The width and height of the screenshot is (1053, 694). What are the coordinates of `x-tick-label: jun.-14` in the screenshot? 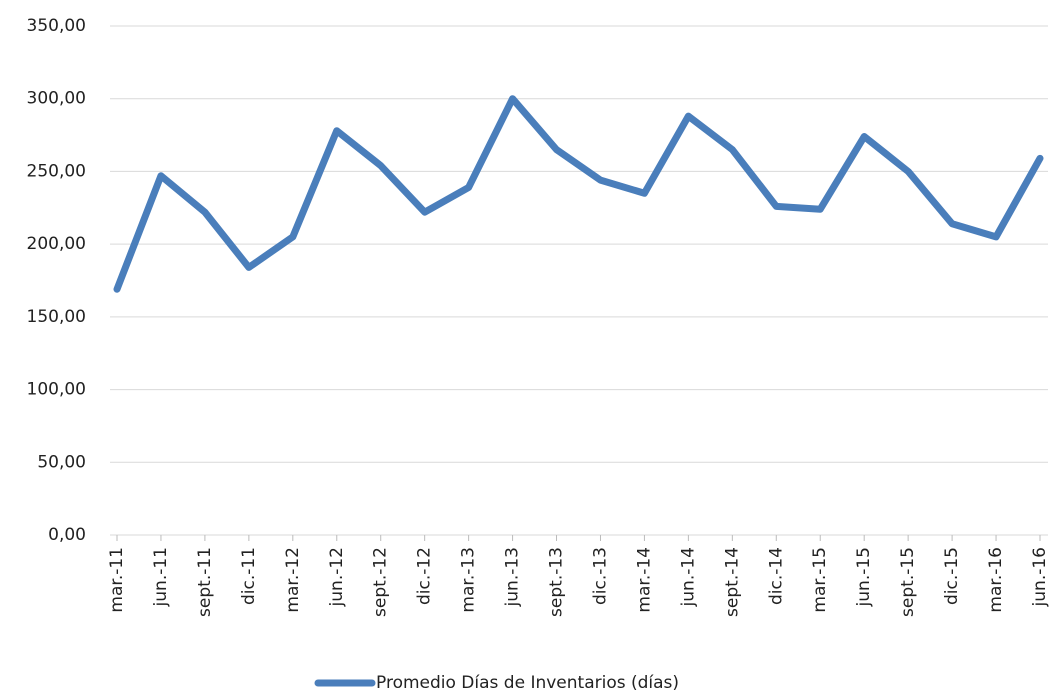 It's located at (688, 577).